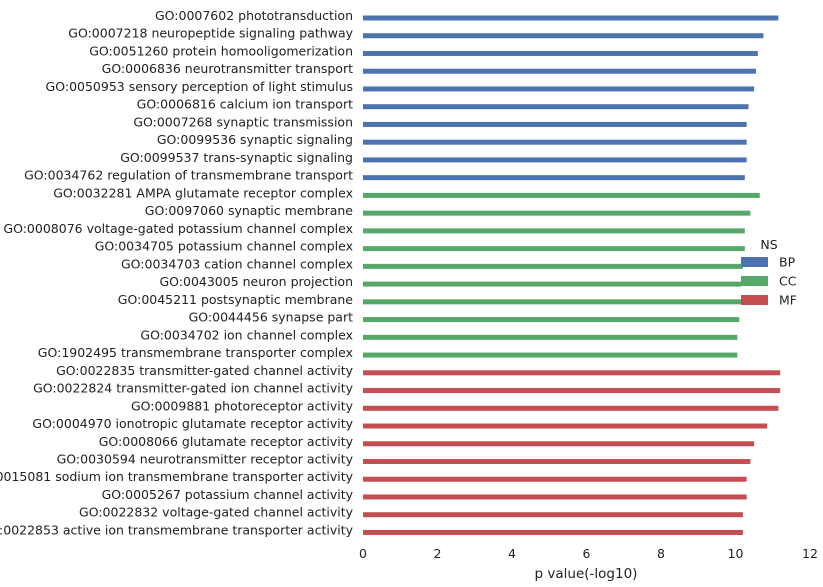 The image size is (823, 587). I want to click on category-label-3: GO:0051260 protein homooligomerization, so click(221, 50).